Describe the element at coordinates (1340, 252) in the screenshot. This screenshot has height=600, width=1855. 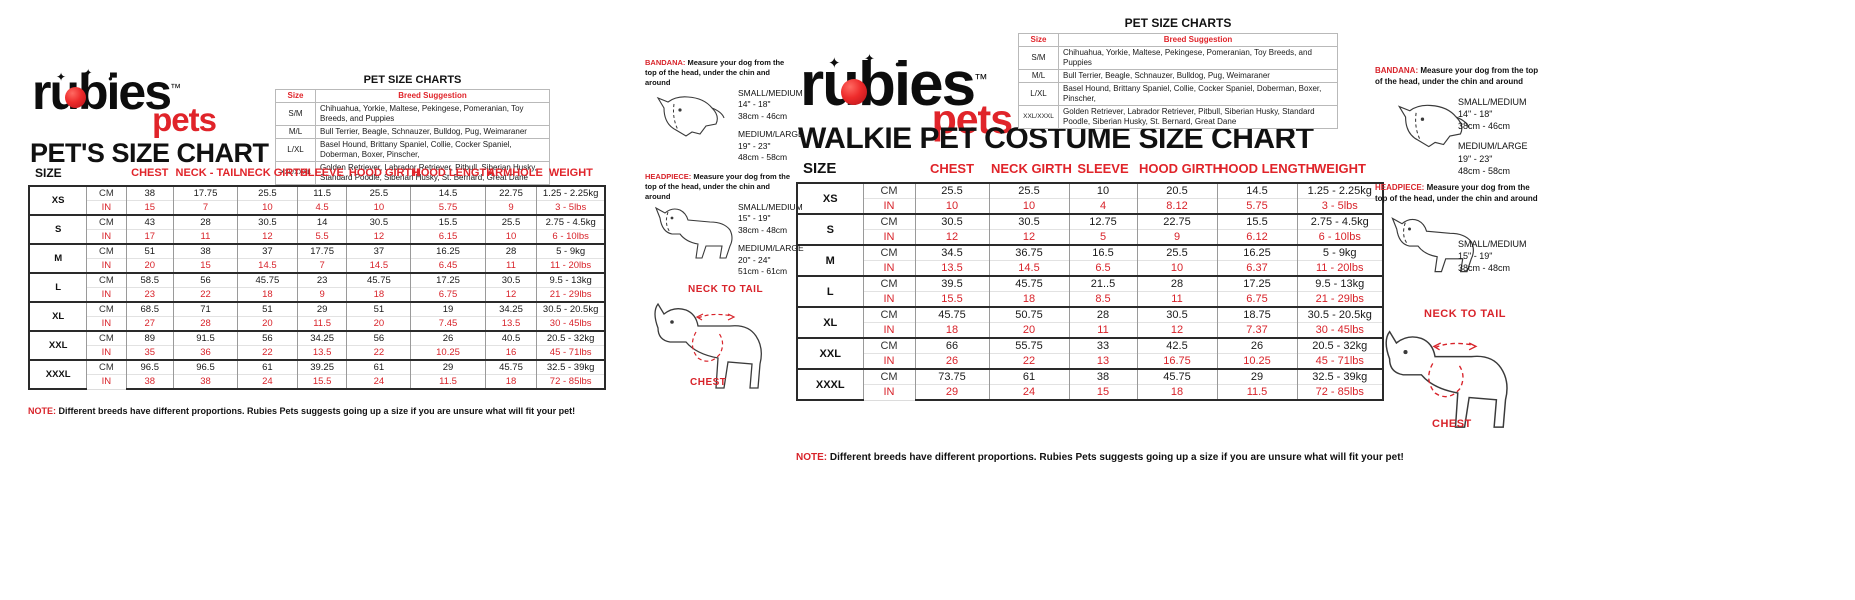
I see `cell-cm: 5 - 9kg` at that location.